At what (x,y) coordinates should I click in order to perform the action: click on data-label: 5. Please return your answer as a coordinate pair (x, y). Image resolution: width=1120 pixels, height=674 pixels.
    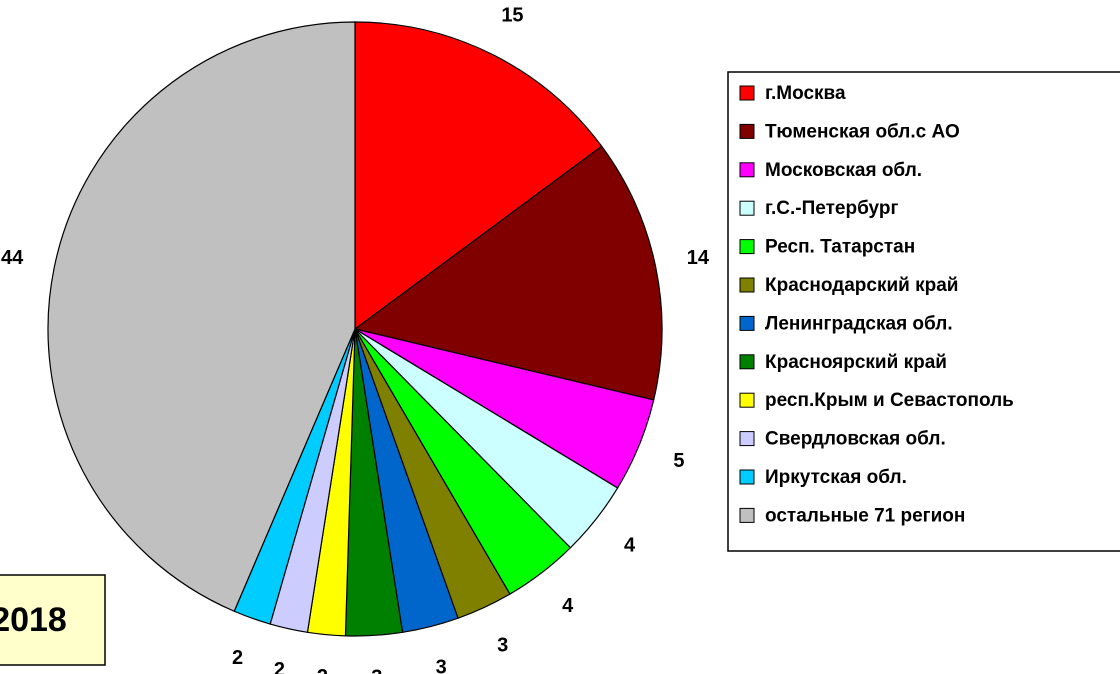
    Looking at the image, I should click on (678, 461).